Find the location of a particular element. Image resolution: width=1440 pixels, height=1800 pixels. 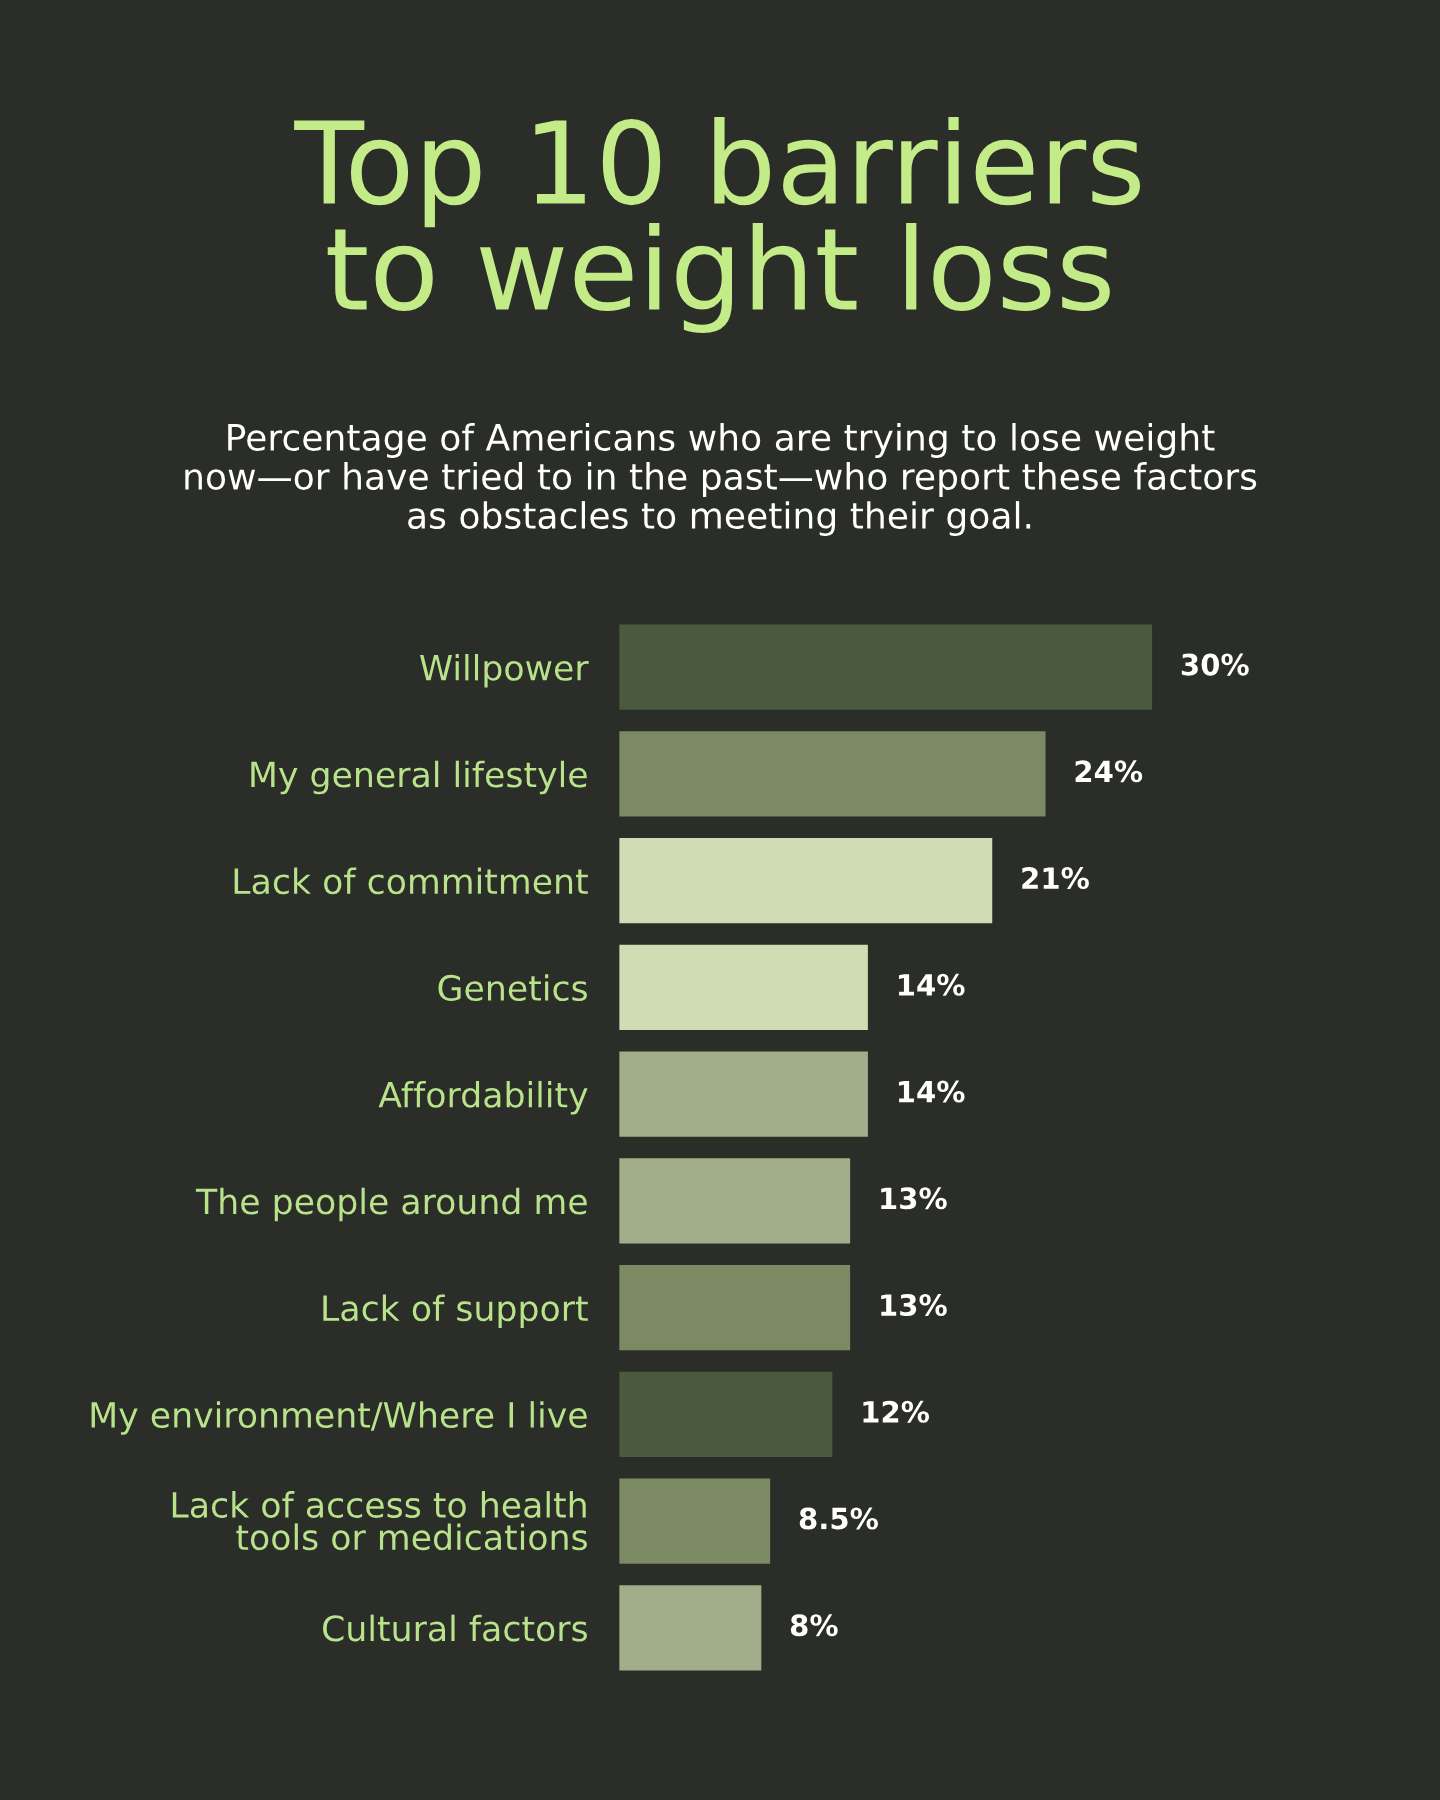

data-label: 12% is located at coordinates (896, 1411).